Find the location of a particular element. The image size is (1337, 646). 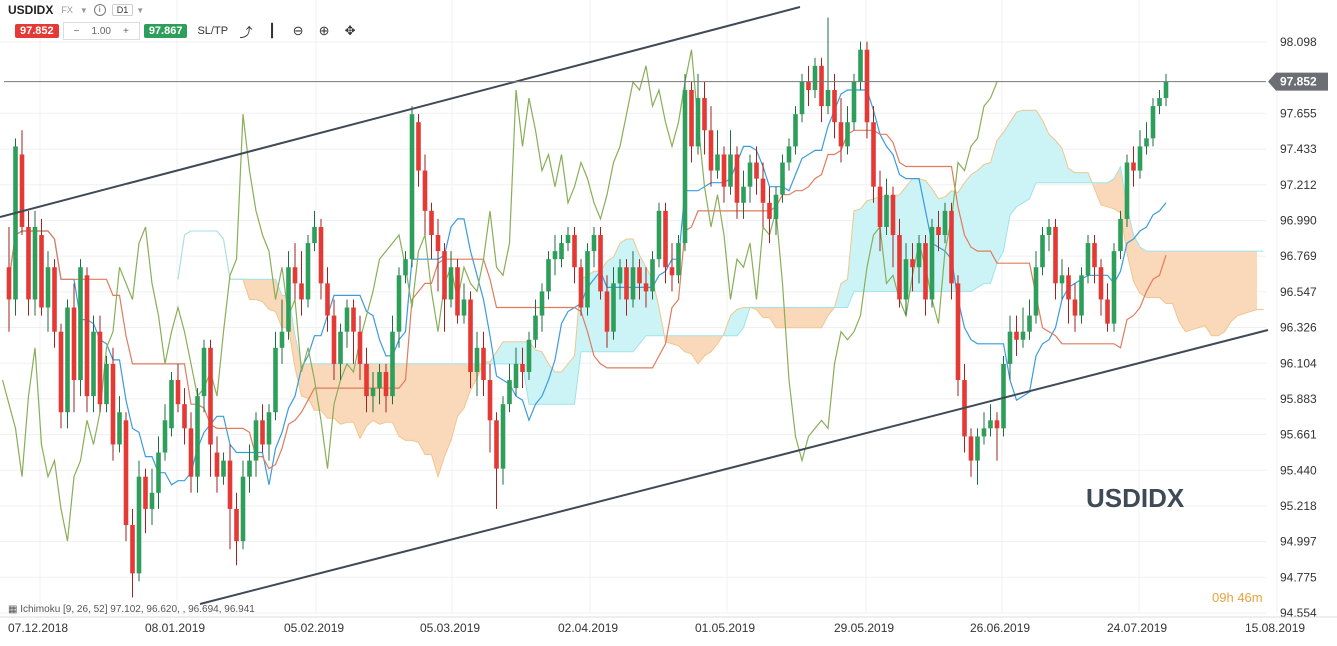

info-icon: i is located at coordinates (99, 10).